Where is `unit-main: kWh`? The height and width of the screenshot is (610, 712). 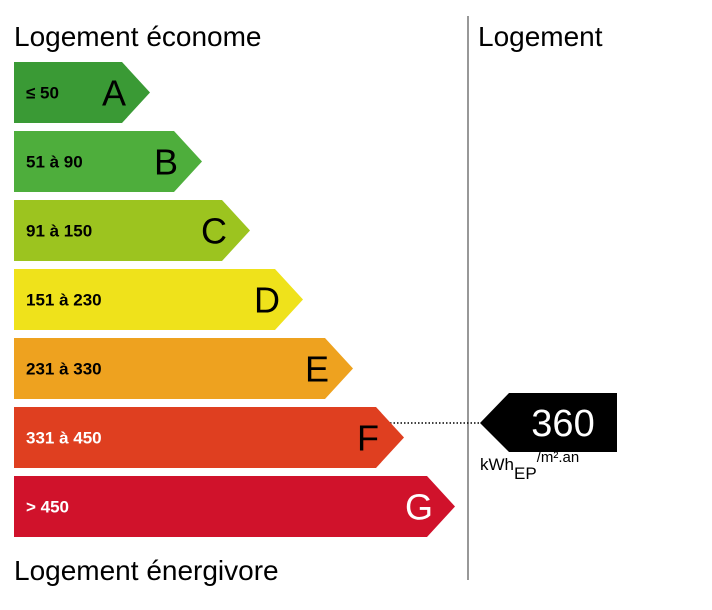 unit-main: kWh is located at coordinates (497, 464).